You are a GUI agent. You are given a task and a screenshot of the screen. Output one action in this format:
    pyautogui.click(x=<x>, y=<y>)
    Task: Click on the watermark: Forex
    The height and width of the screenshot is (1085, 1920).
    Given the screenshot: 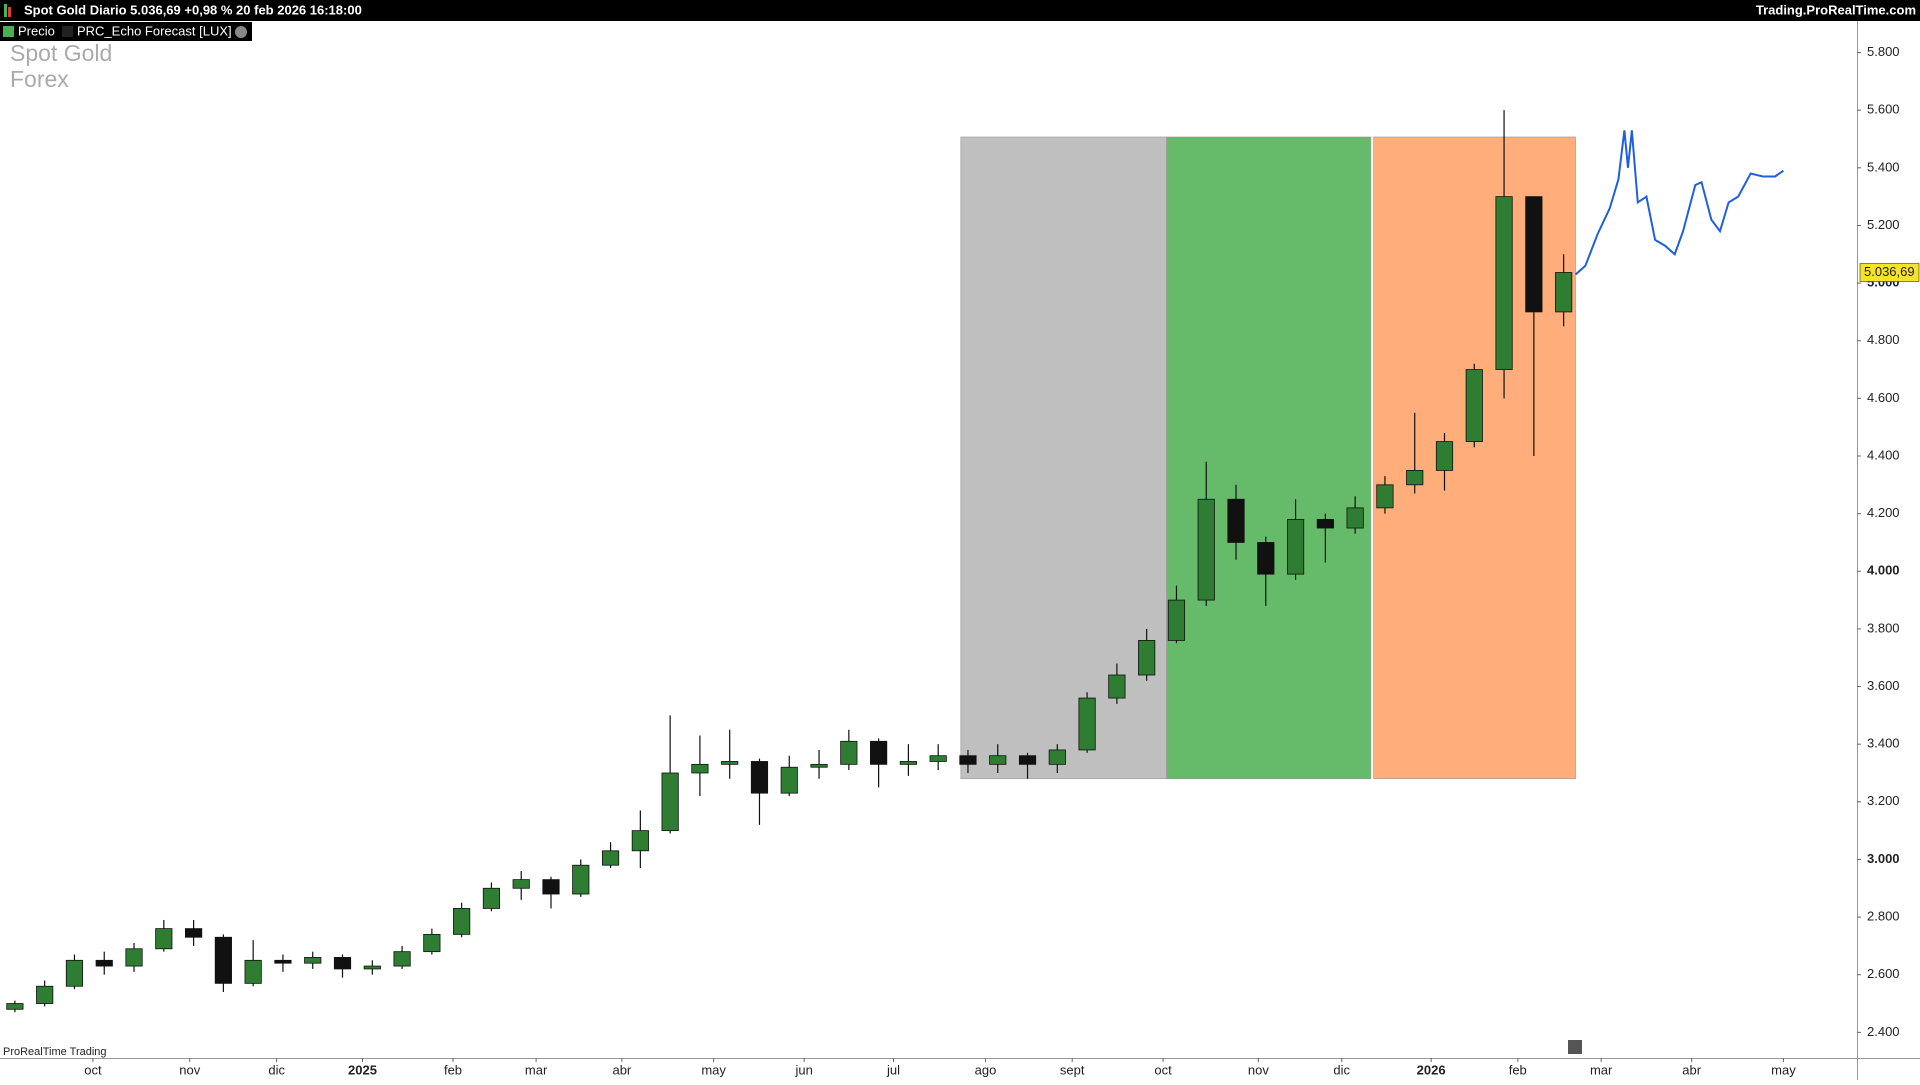 What is the action you would take?
    pyautogui.click(x=39, y=79)
    